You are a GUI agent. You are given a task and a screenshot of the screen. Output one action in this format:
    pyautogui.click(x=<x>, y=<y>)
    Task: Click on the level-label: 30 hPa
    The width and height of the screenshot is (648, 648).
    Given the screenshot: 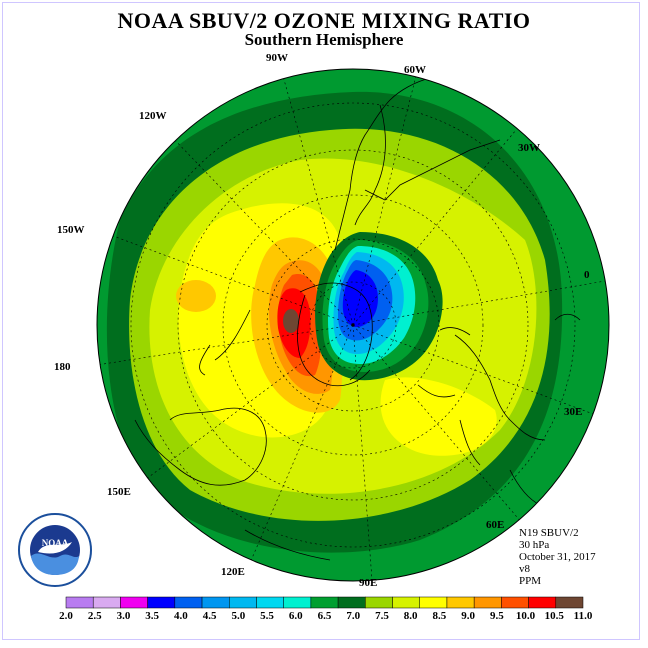 What is the action you would take?
    pyautogui.click(x=534, y=545)
    